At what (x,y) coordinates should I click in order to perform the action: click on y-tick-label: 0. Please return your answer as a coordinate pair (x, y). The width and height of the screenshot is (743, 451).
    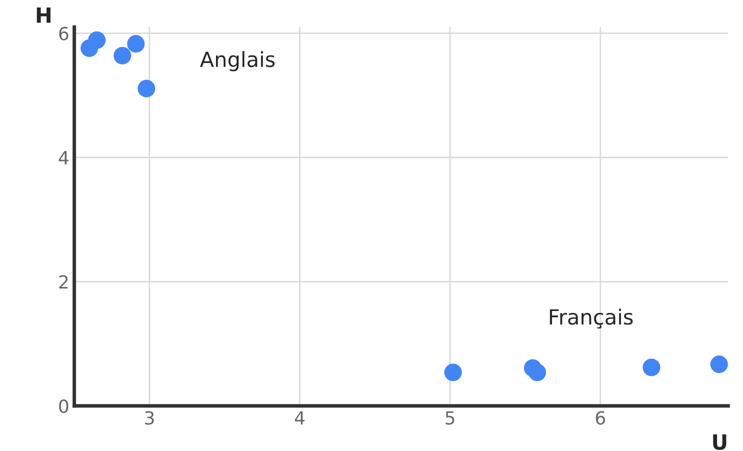
    Looking at the image, I should click on (63, 406).